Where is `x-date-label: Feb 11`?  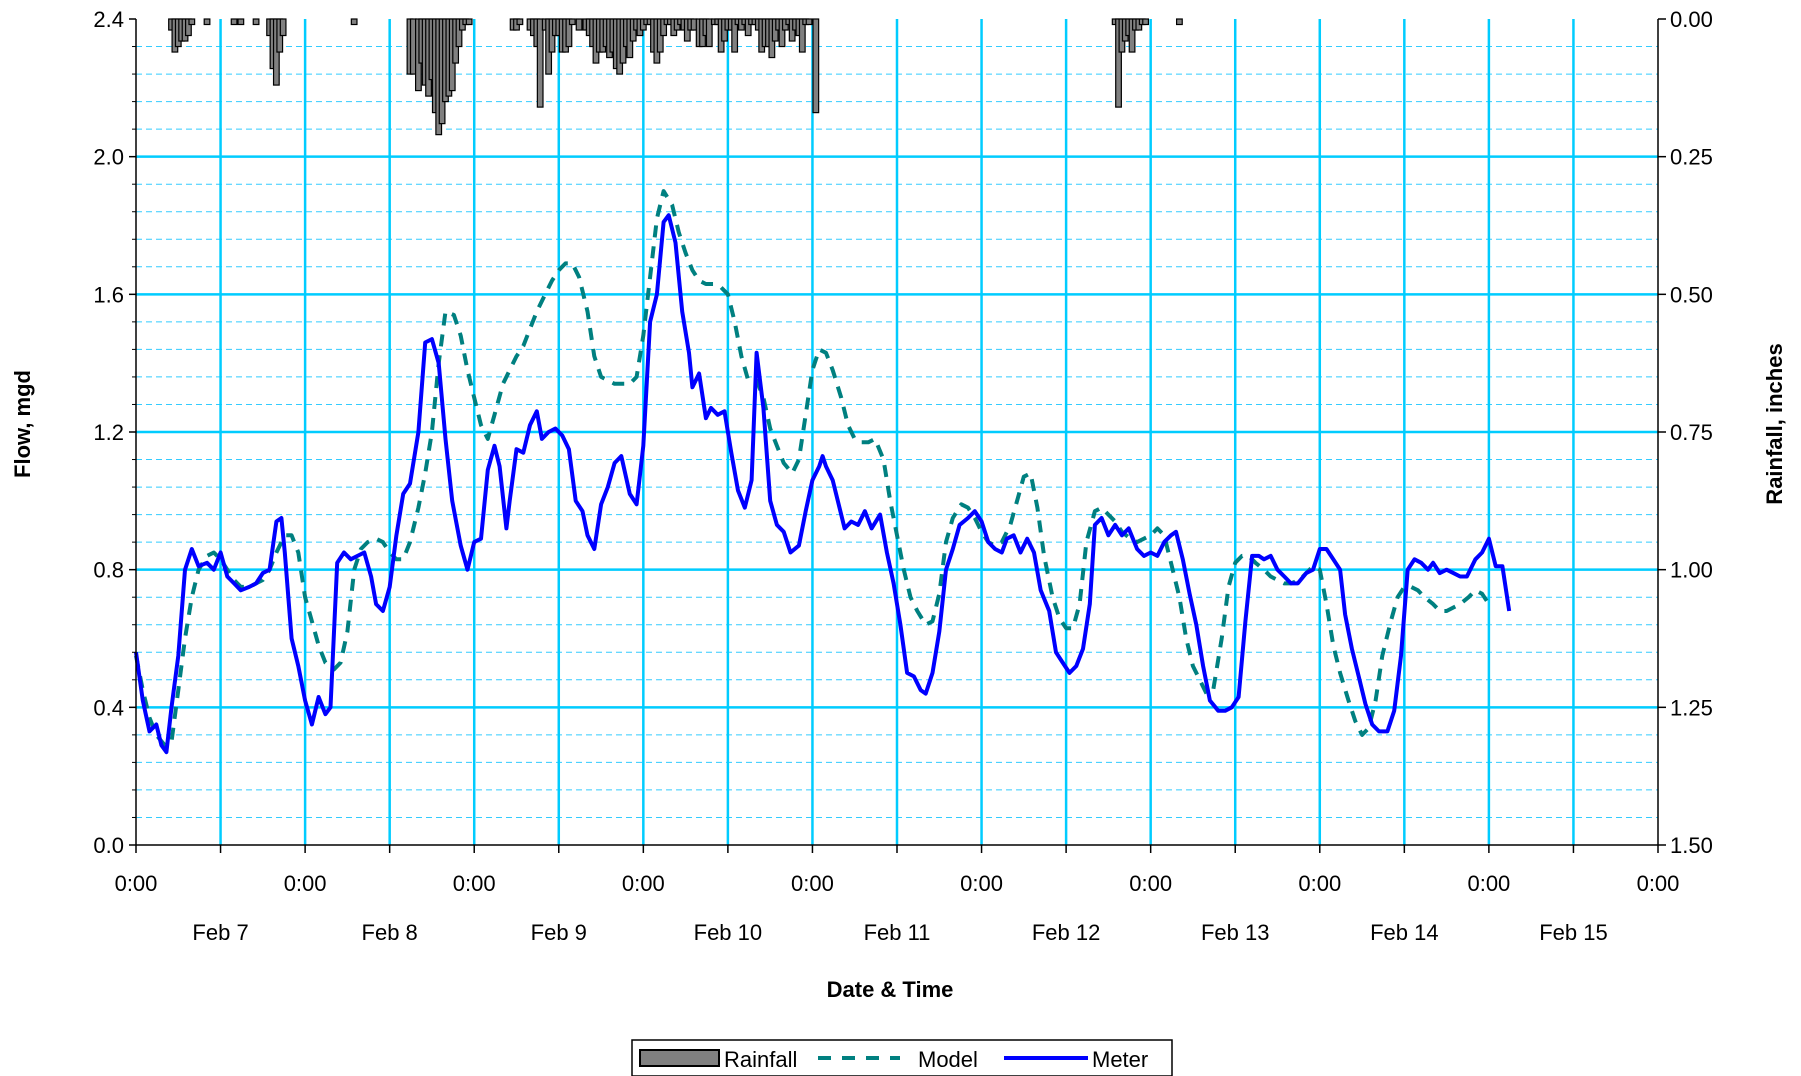 x-date-label: Feb 11 is located at coordinates (897, 932).